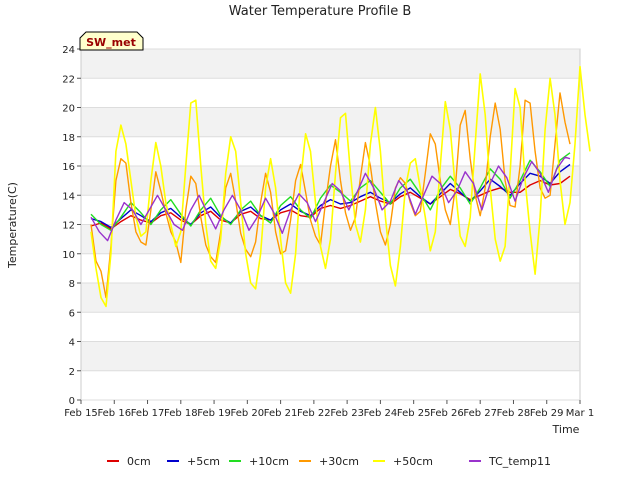 This screenshot has height=484, width=640. I want to click on legend-label: +50cm, so click(413, 461).